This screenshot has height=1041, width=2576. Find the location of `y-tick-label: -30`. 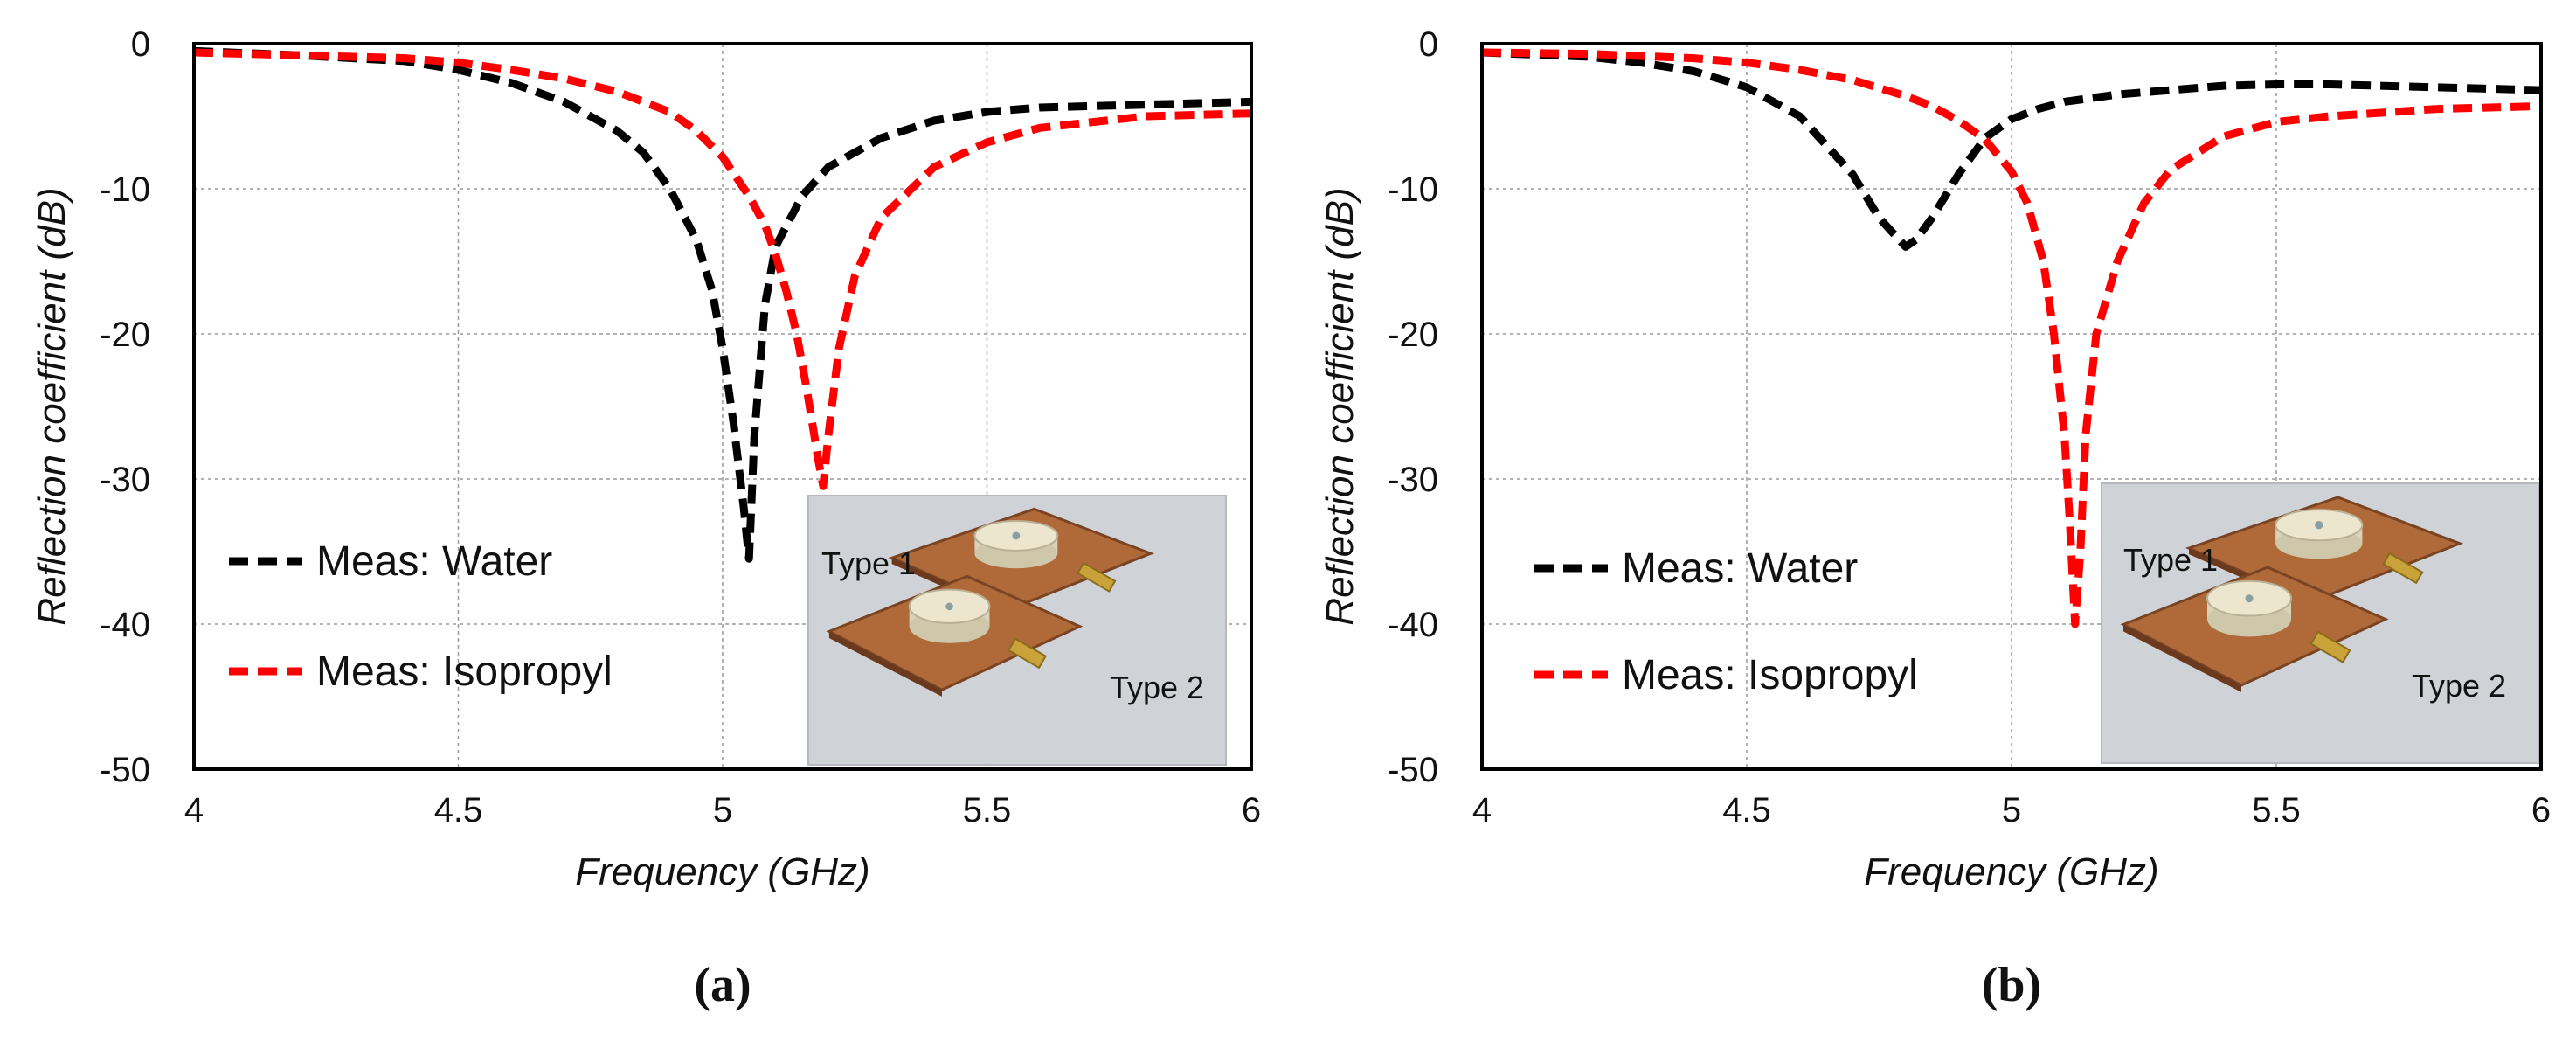

y-tick-label: -30 is located at coordinates (125, 480).